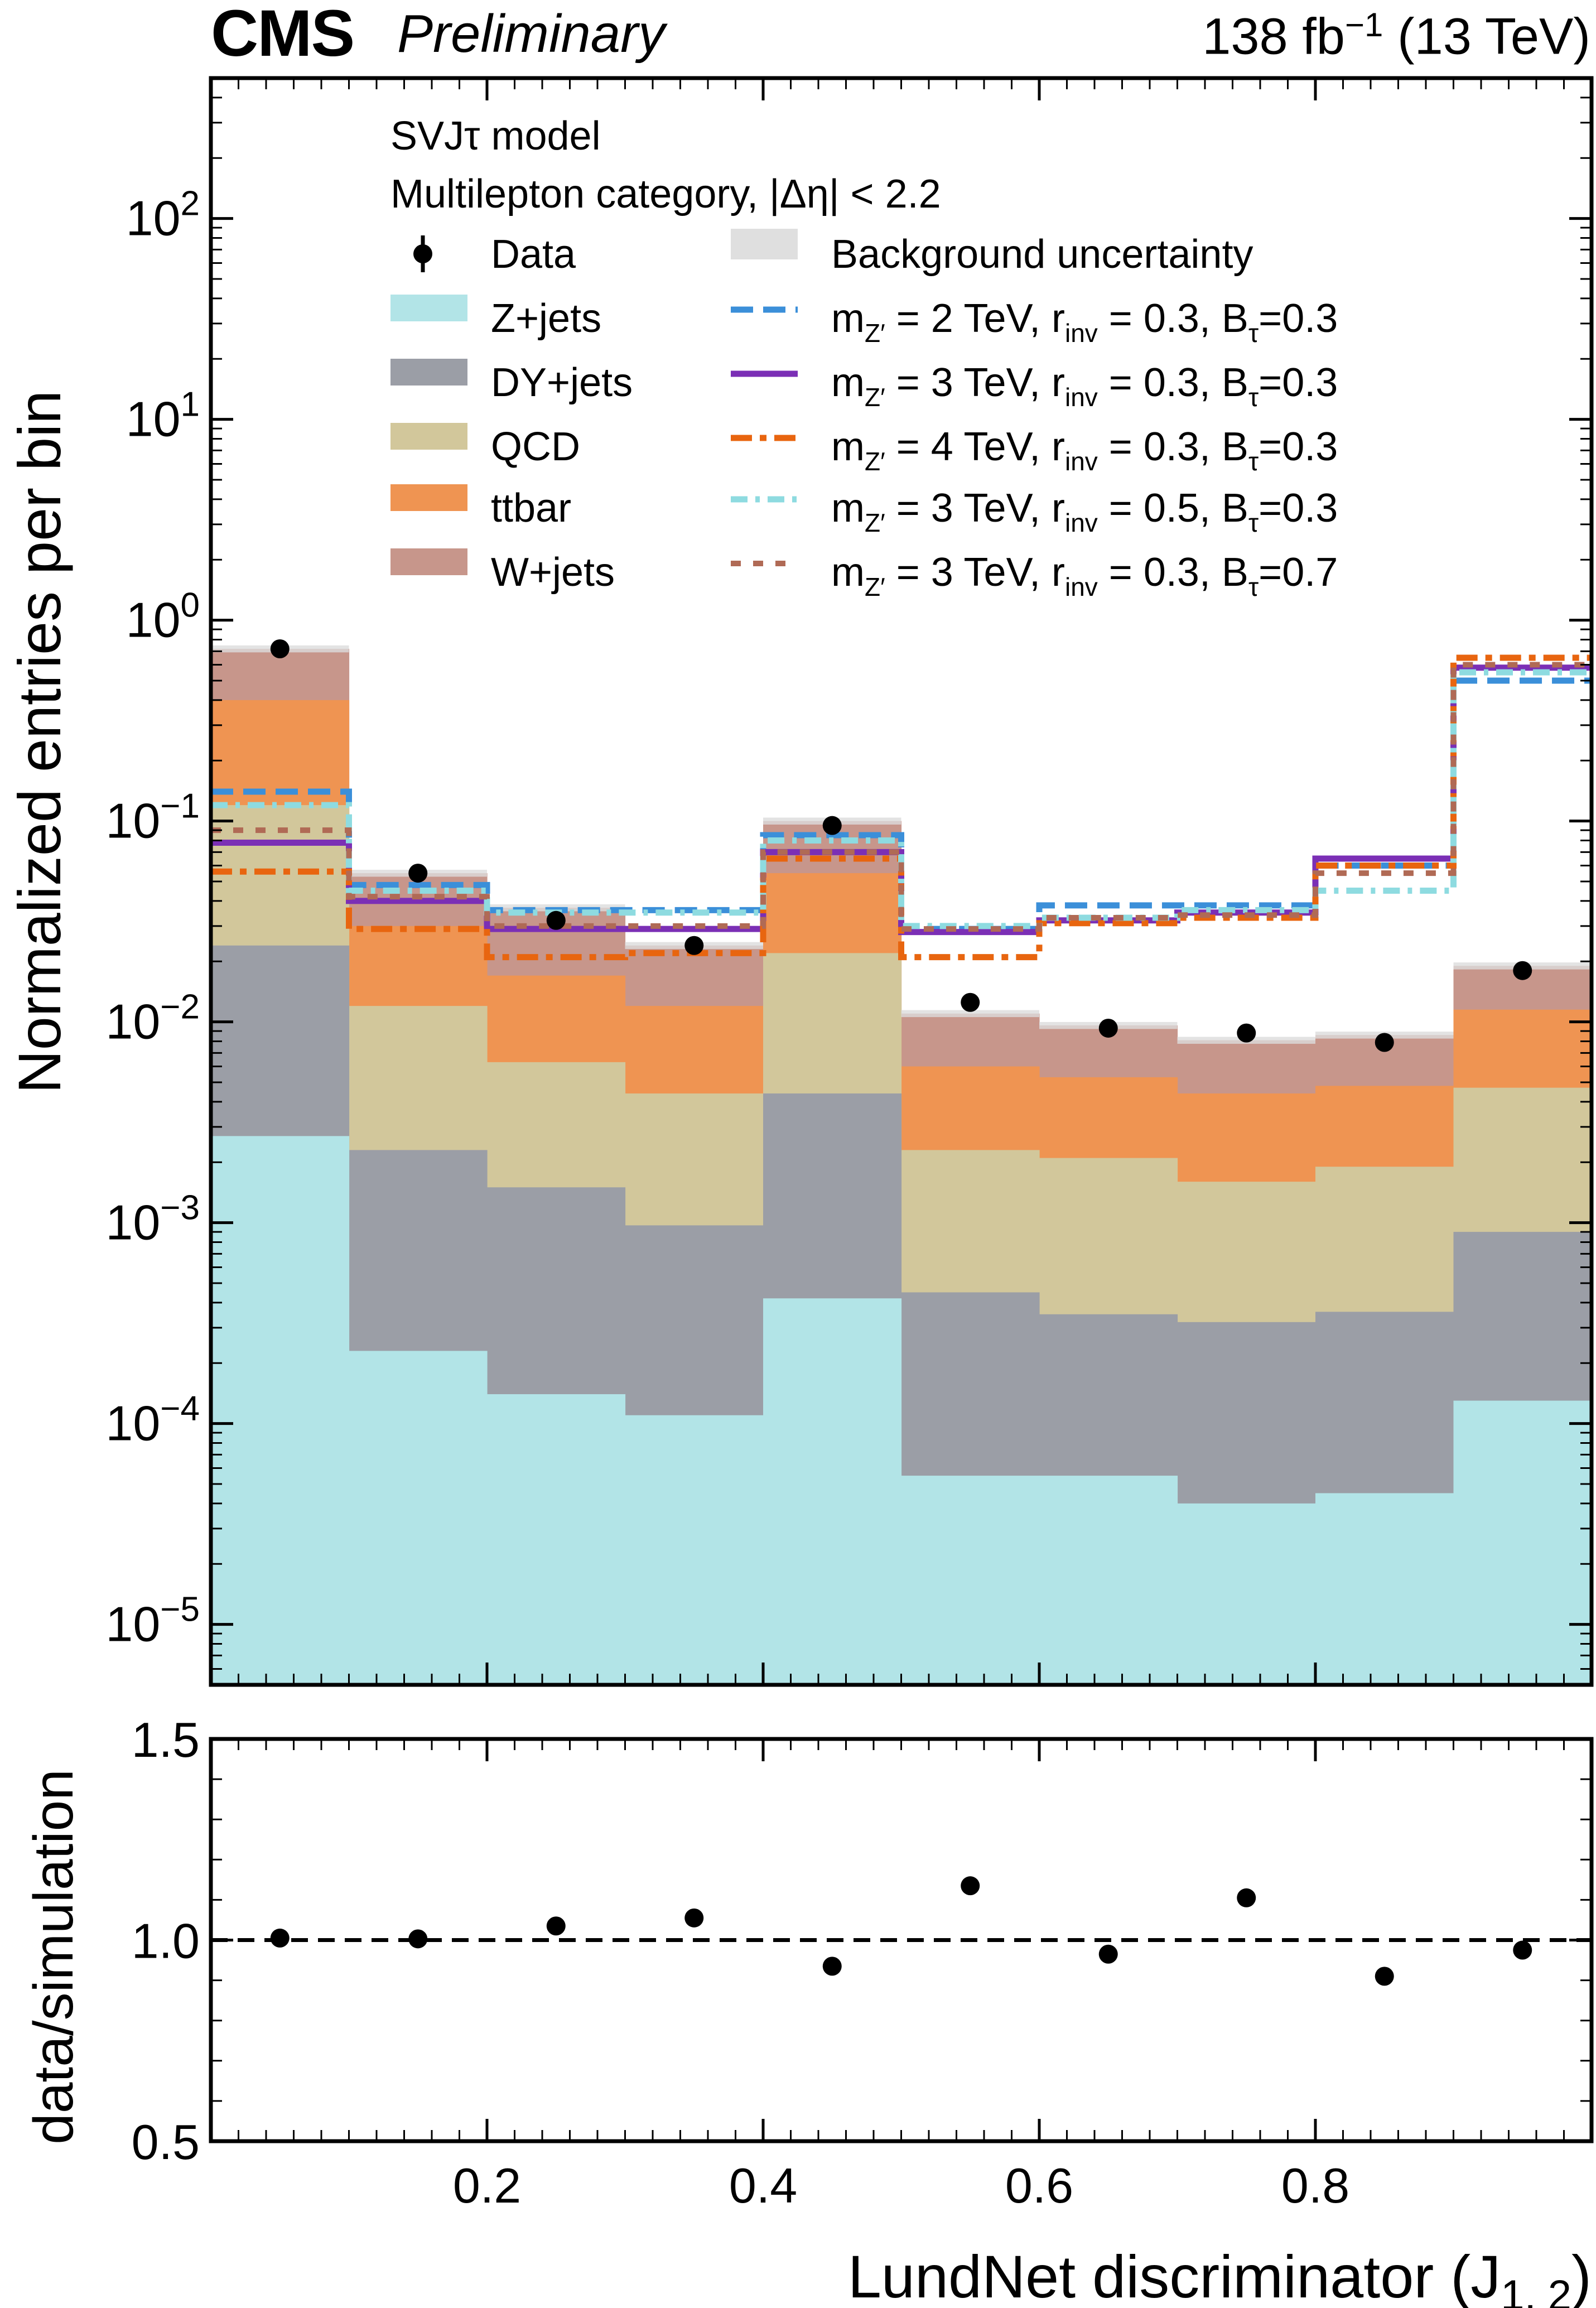 The height and width of the screenshot is (2308, 1596). I want to click on experiment-logo-text: CMS, so click(283, 35).